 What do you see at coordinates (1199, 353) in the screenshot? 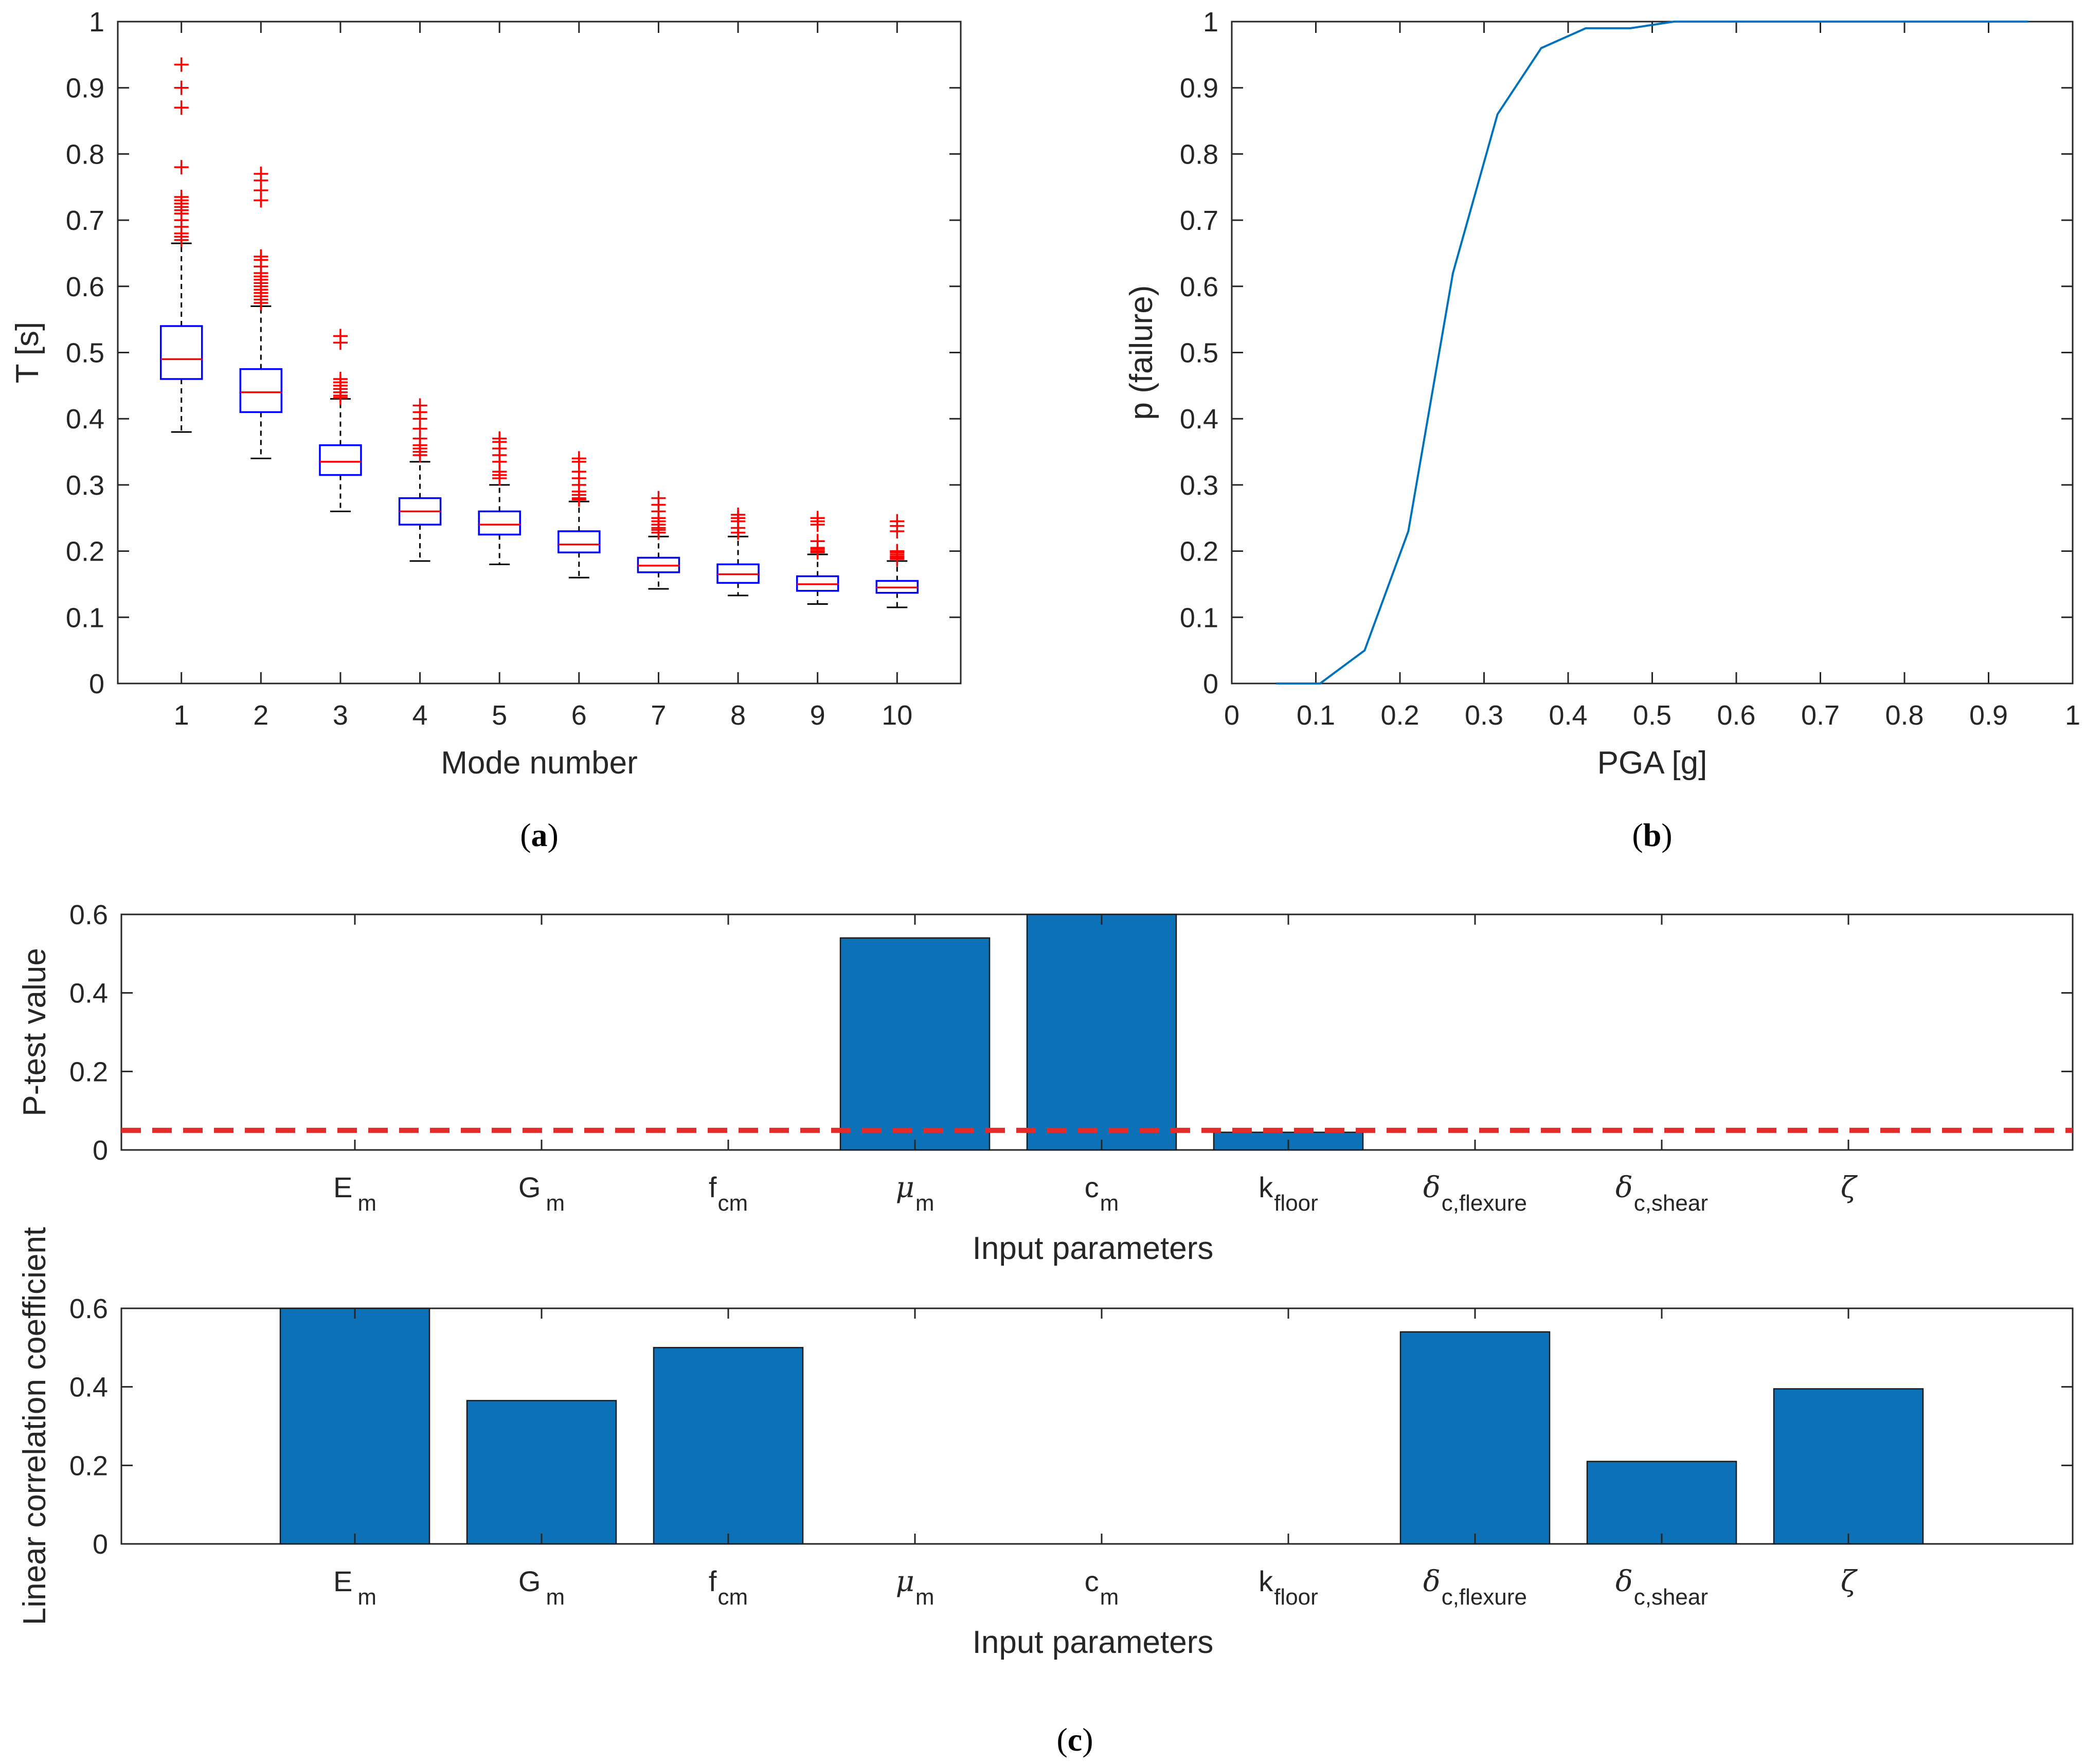
I see `b-ytick-label: 0.5` at bounding box center [1199, 353].